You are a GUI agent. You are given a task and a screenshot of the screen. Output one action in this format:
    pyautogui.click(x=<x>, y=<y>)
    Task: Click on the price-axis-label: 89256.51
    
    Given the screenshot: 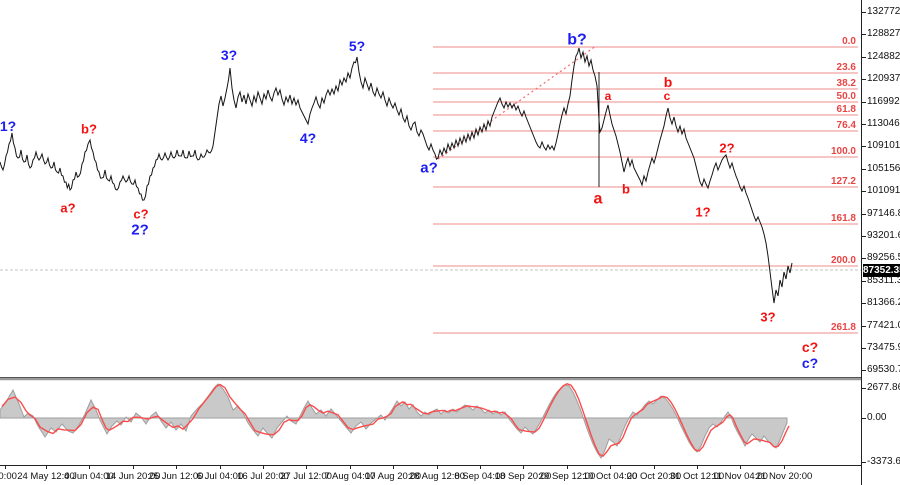 What is the action you would take?
    pyautogui.click(x=883, y=258)
    